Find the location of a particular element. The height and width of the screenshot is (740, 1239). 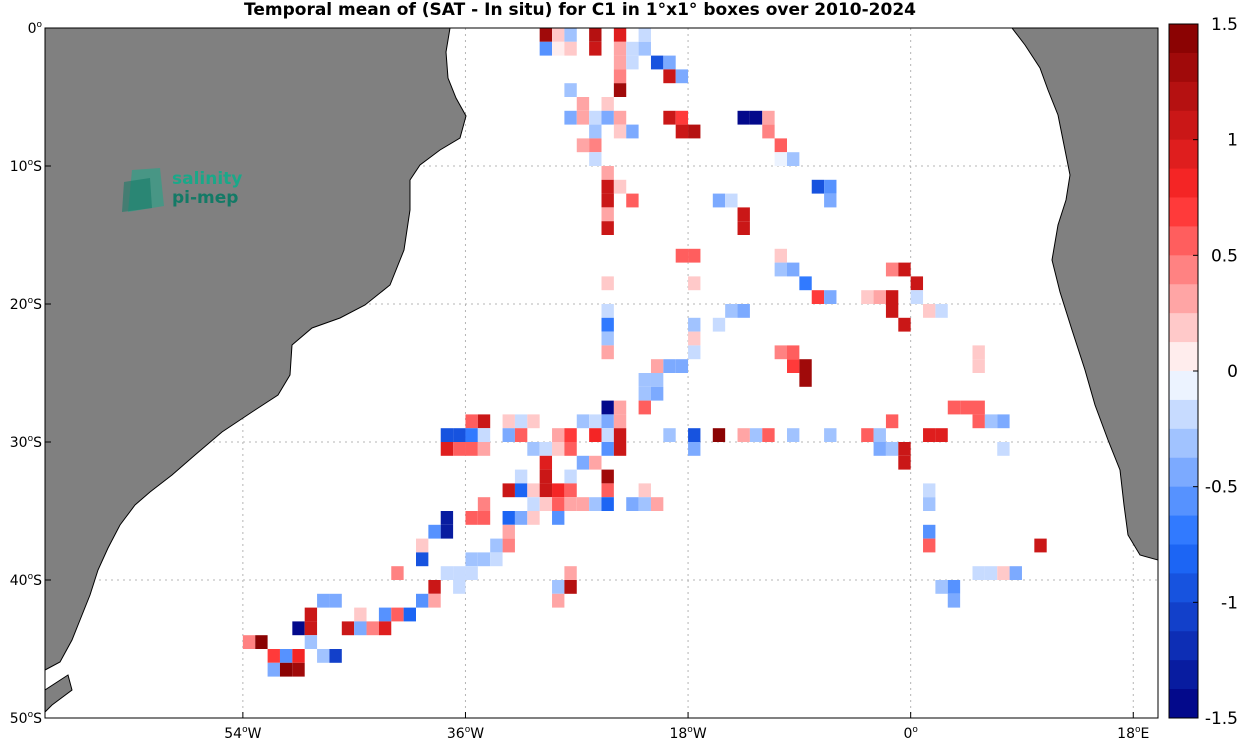

colorbar-tick-label: 1 is located at coordinates (1232, 141).